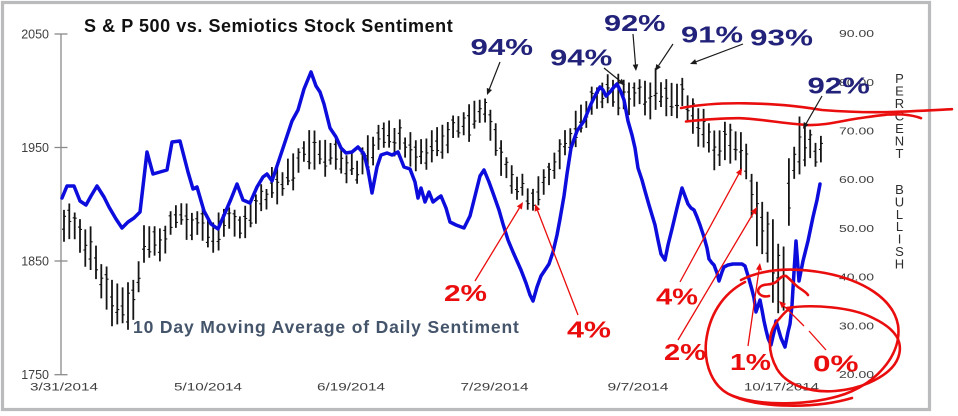 The height and width of the screenshot is (416, 958). What do you see at coordinates (781, 38) in the screenshot?
I see `svg-text: 93%` at bounding box center [781, 38].